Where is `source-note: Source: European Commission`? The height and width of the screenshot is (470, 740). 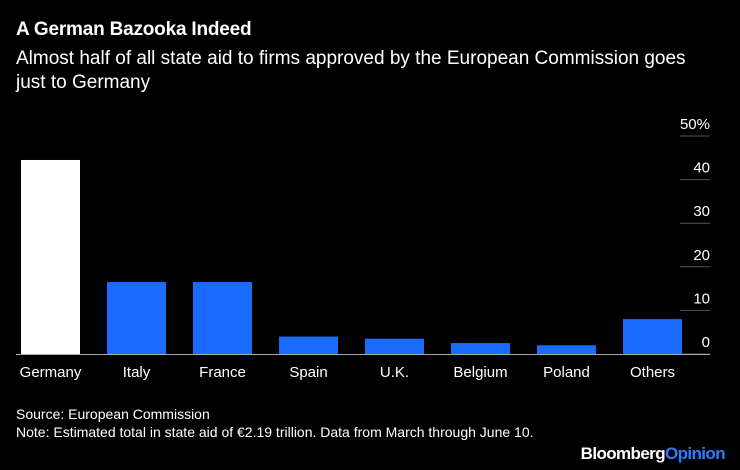
source-note: Source: European Commission is located at coordinates (113, 414).